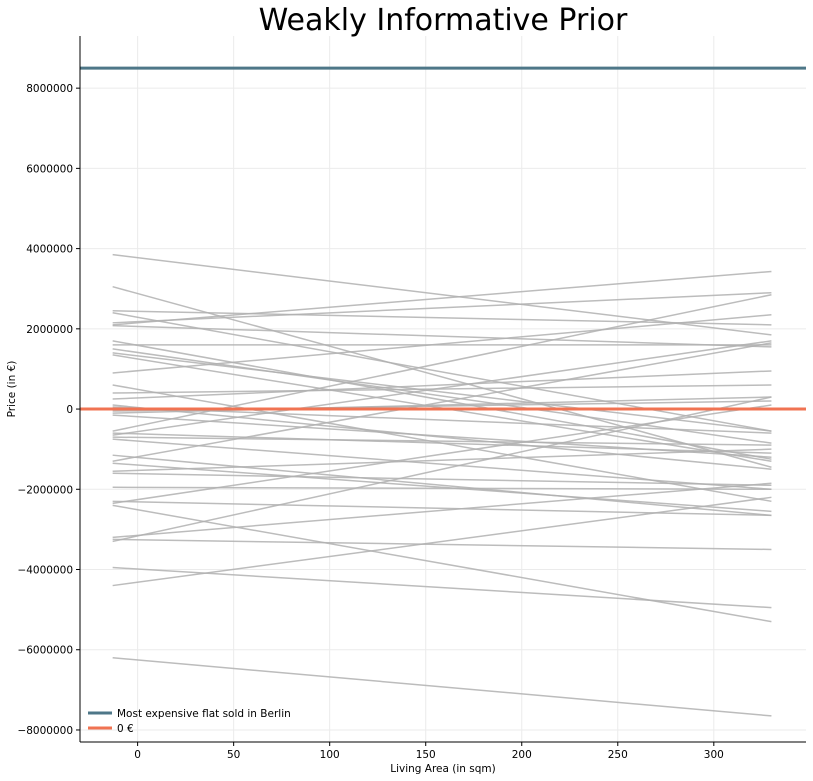  Describe the element at coordinates (49, 169) in the screenshot. I see `y-tick-label: 6000000` at that location.